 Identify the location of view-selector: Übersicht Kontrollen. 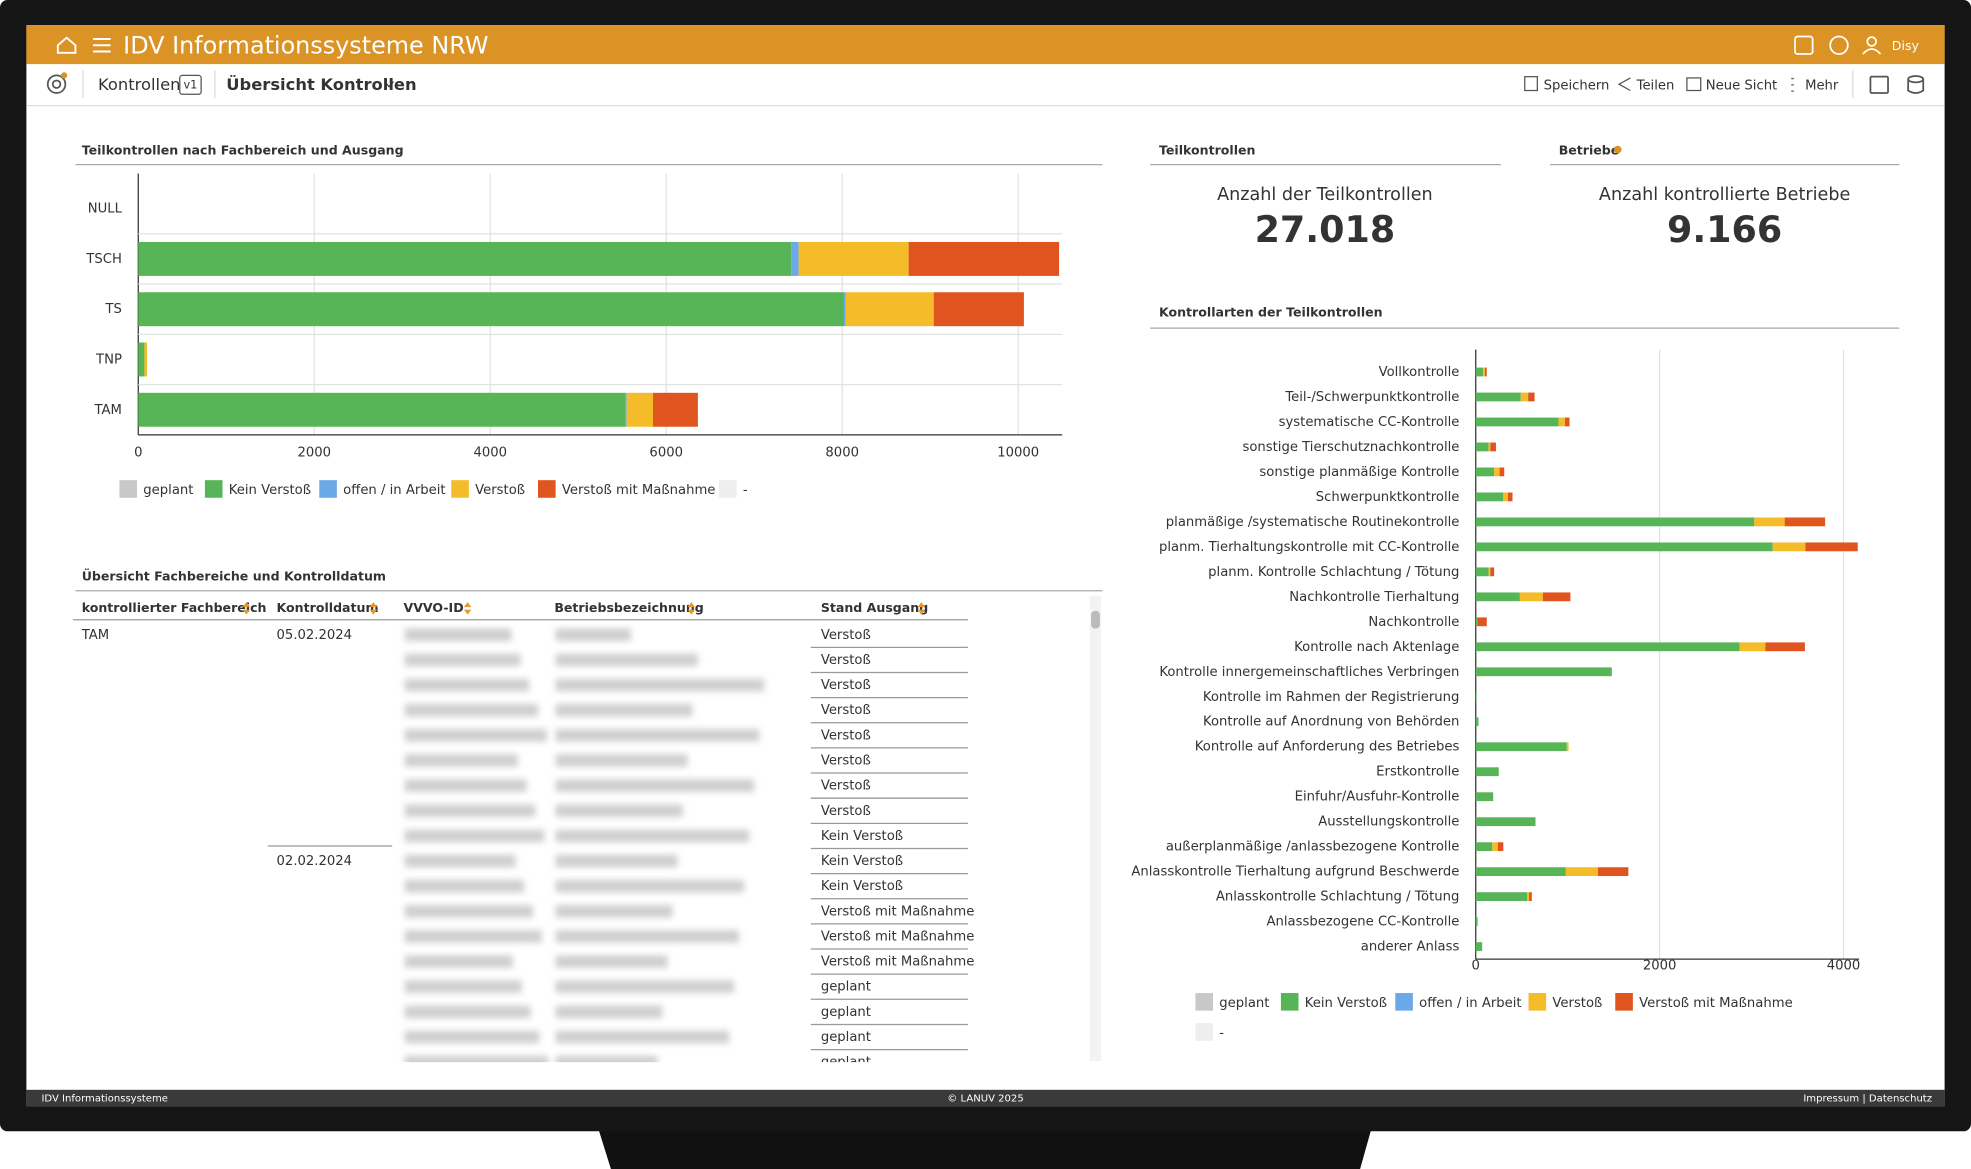
(321, 84).